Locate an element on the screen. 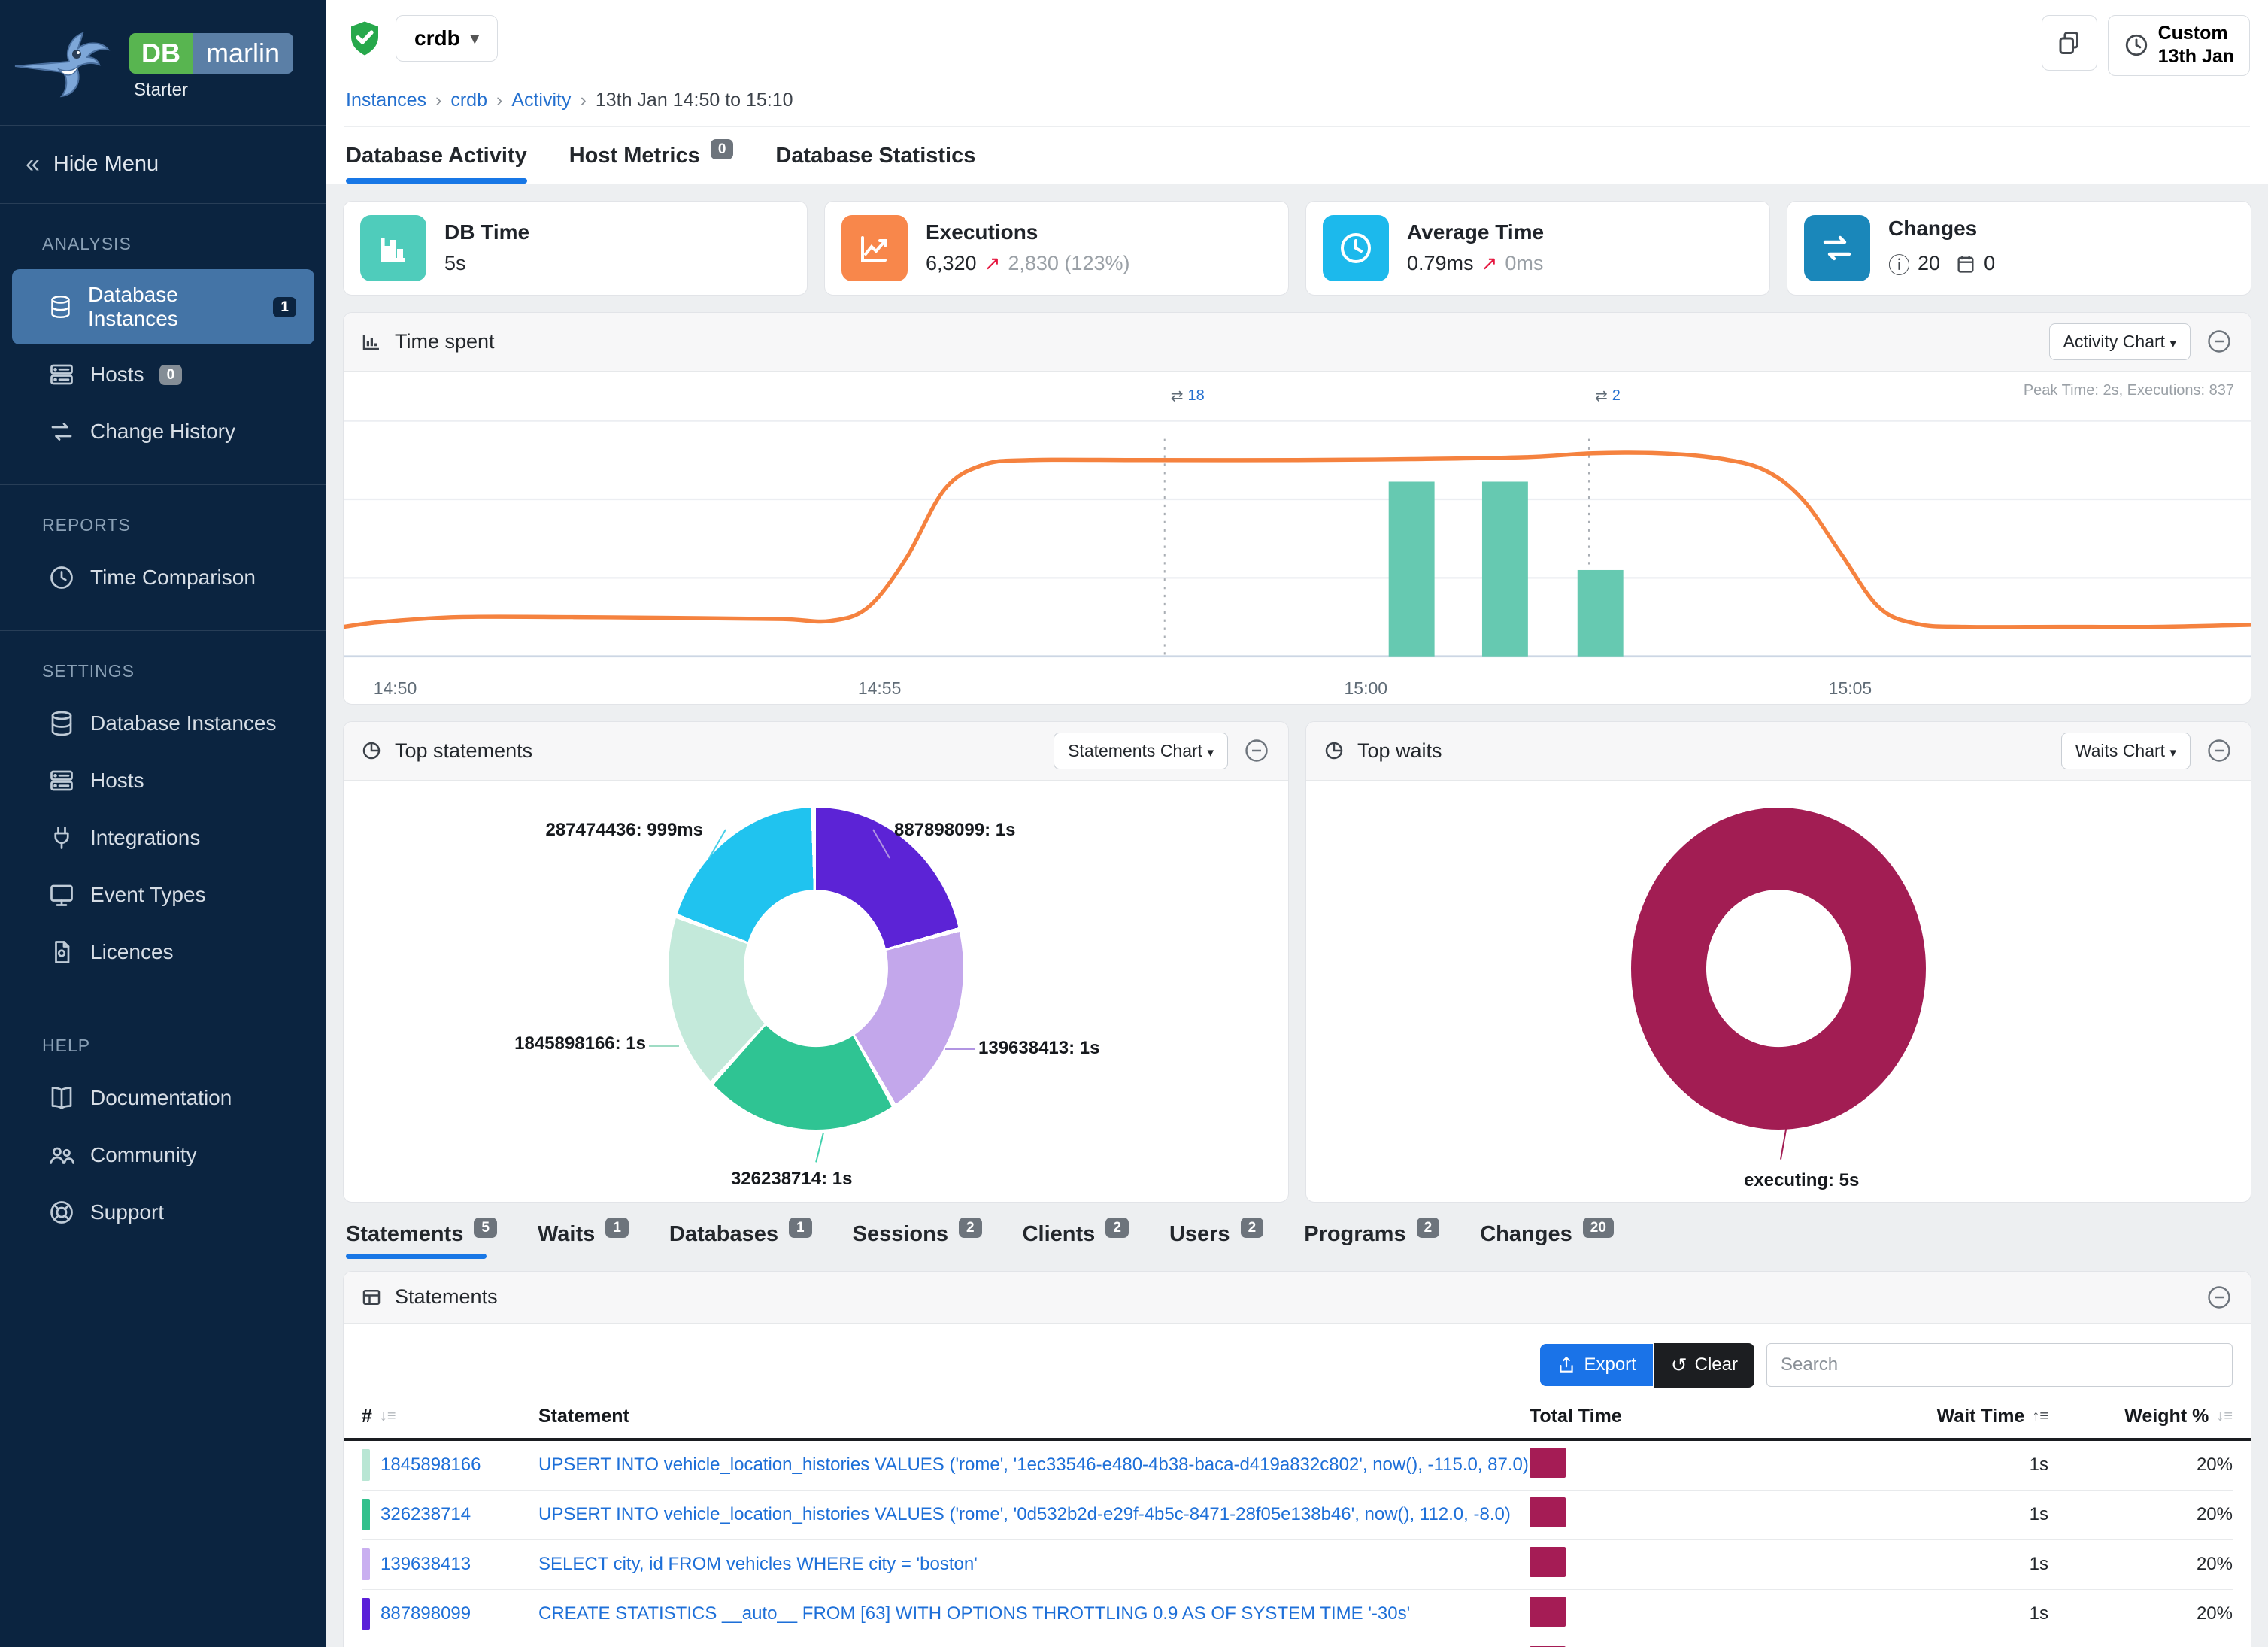  donut-label: 1845898166: 1s is located at coordinates (580, 1043).